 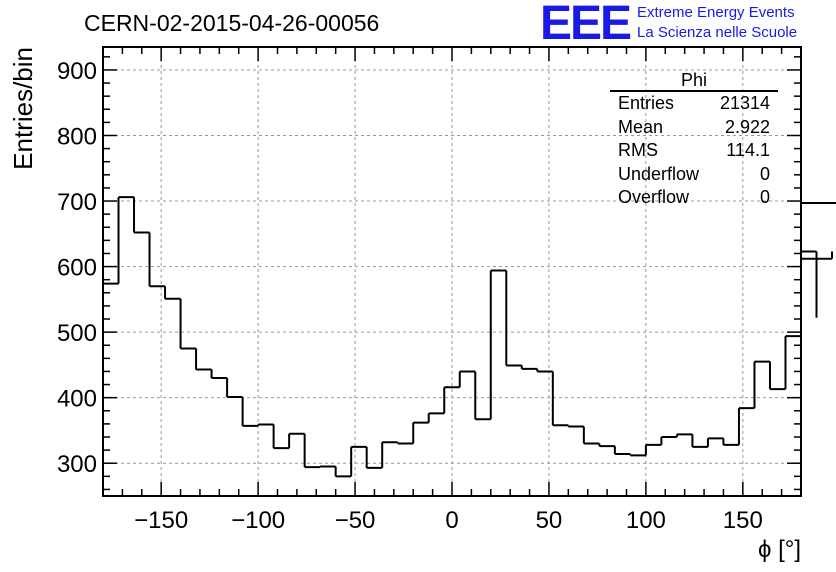 What do you see at coordinates (77, 399) in the screenshot?
I see `y-tick-label: 400` at bounding box center [77, 399].